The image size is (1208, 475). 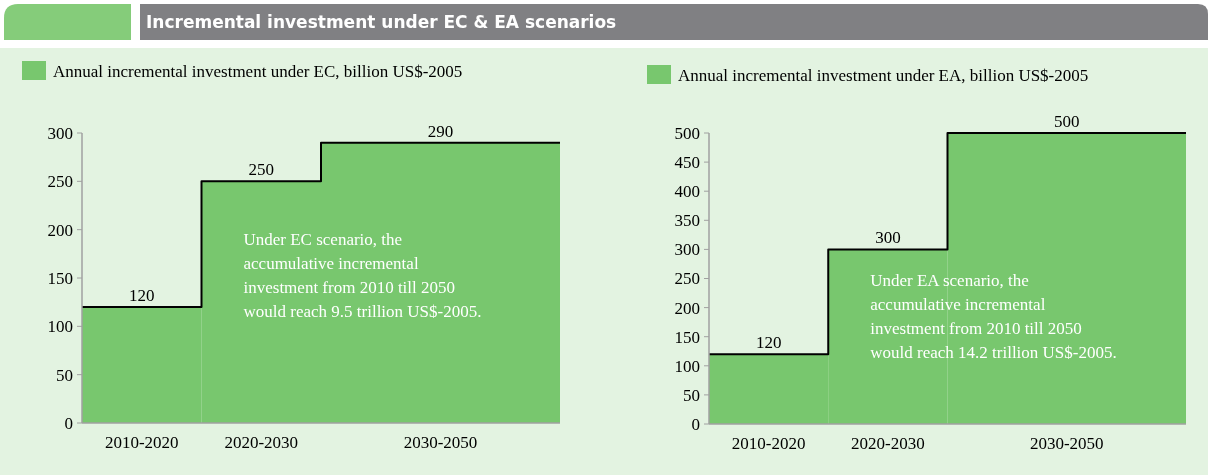 What do you see at coordinates (440, 131) in the screenshot?
I see `data-label: 290` at bounding box center [440, 131].